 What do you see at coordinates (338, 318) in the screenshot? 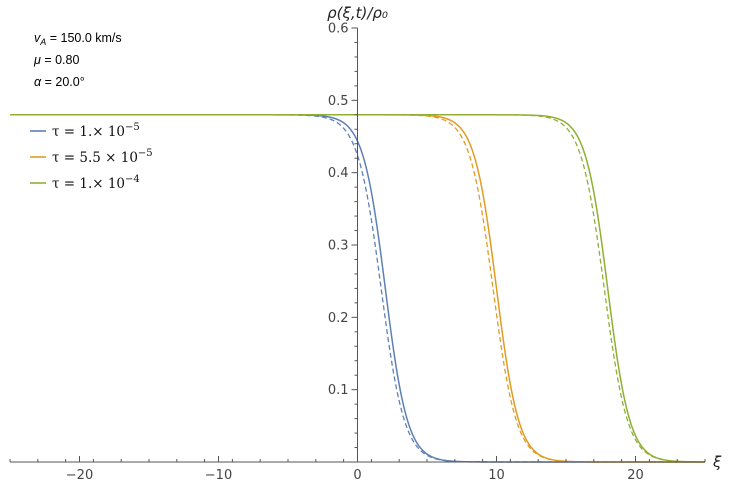
I see `y-tick-label: 0.2` at bounding box center [338, 318].